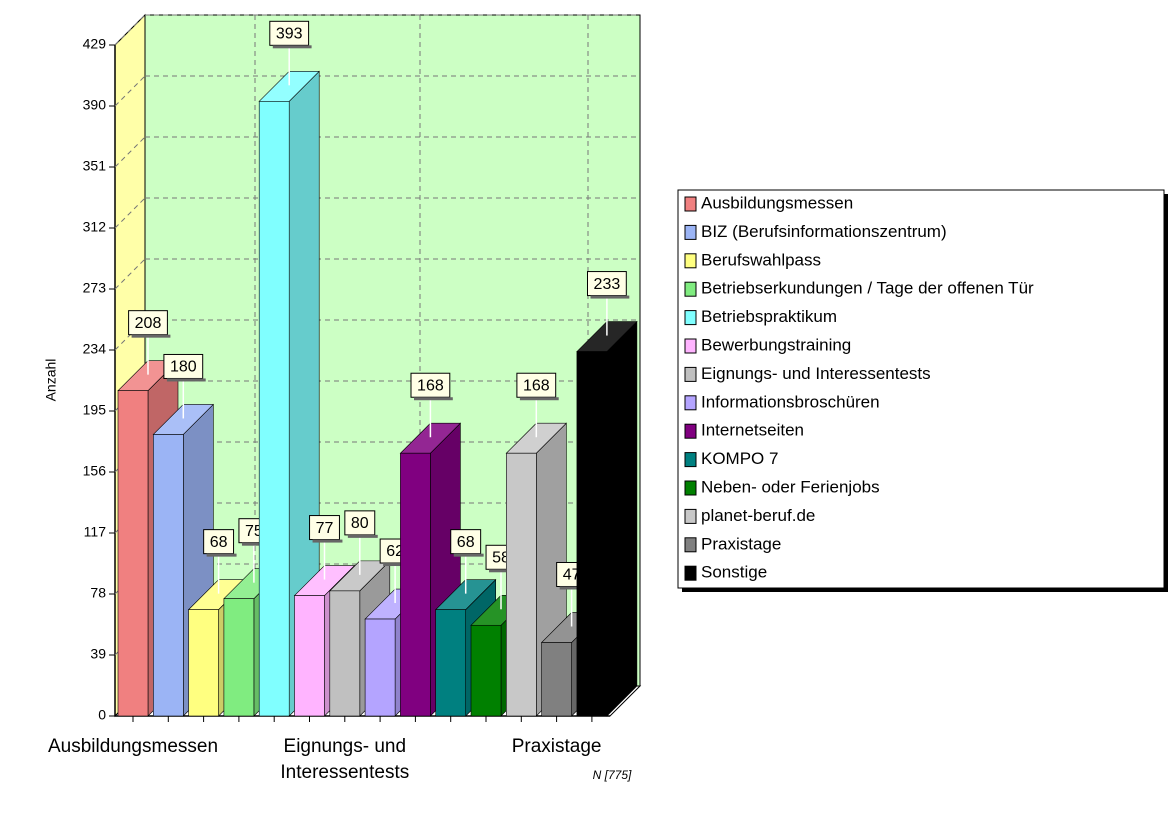 This screenshot has width=1168, height=813. I want to click on legend-label: BIZ (Berufsinformationszentrum), so click(824, 231).